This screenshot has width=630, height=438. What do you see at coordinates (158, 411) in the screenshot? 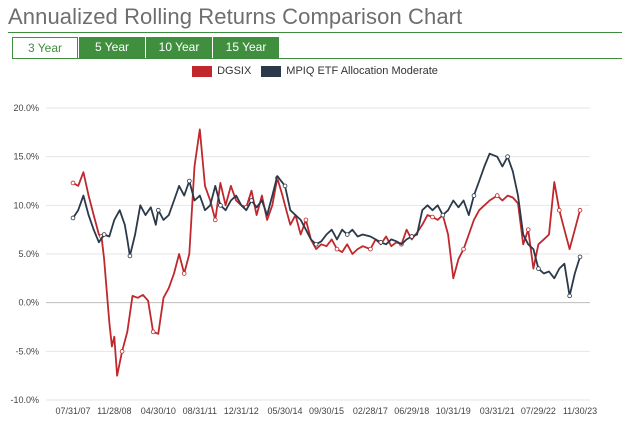
I see `x-tick-label: 04/30/10` at bounding box center [158, 411].